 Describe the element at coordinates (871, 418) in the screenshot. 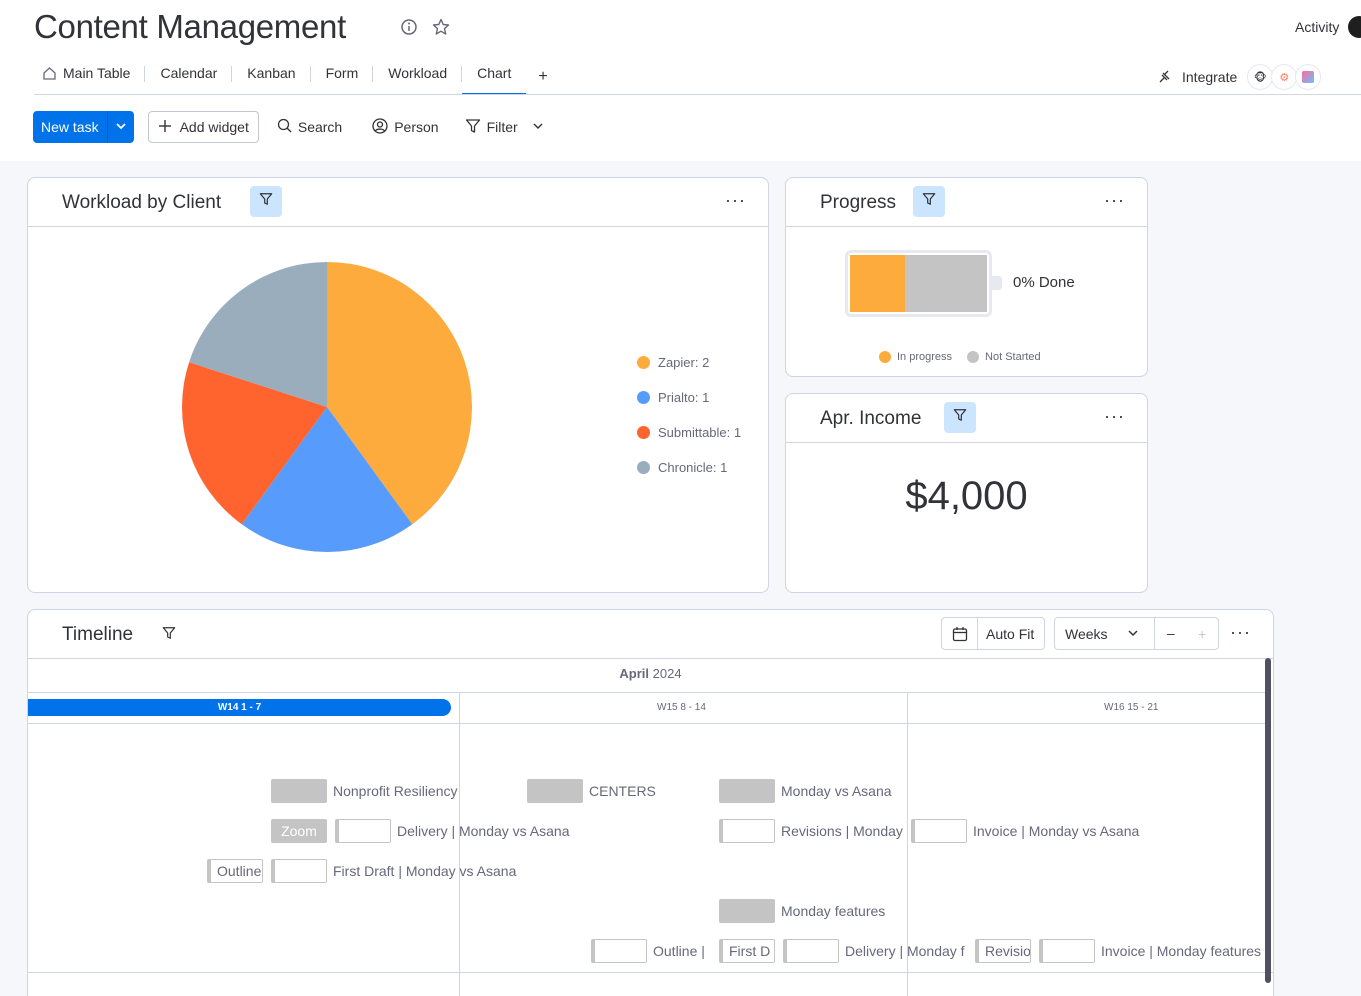

I see `widget-title: Apr. Income` at that location.